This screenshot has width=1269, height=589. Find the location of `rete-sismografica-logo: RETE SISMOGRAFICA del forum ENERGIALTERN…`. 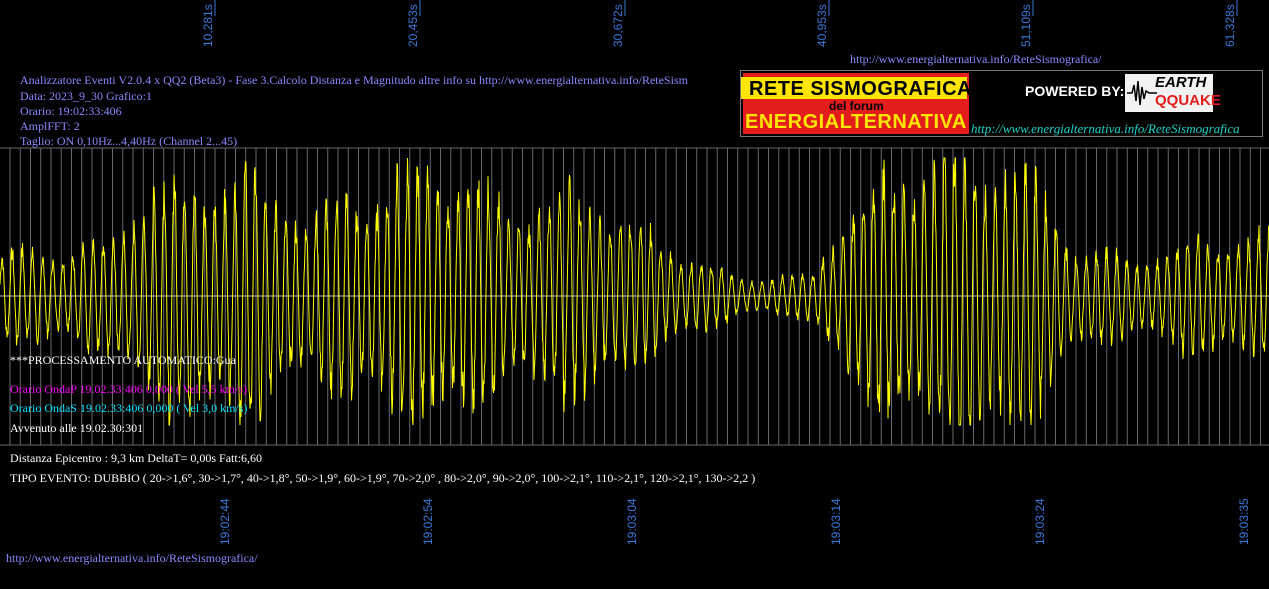

rete-sismografica-logo: RETE SISMOGRAFICA del forum ENERGIALTERN… is located at coordinates (1001, 103).